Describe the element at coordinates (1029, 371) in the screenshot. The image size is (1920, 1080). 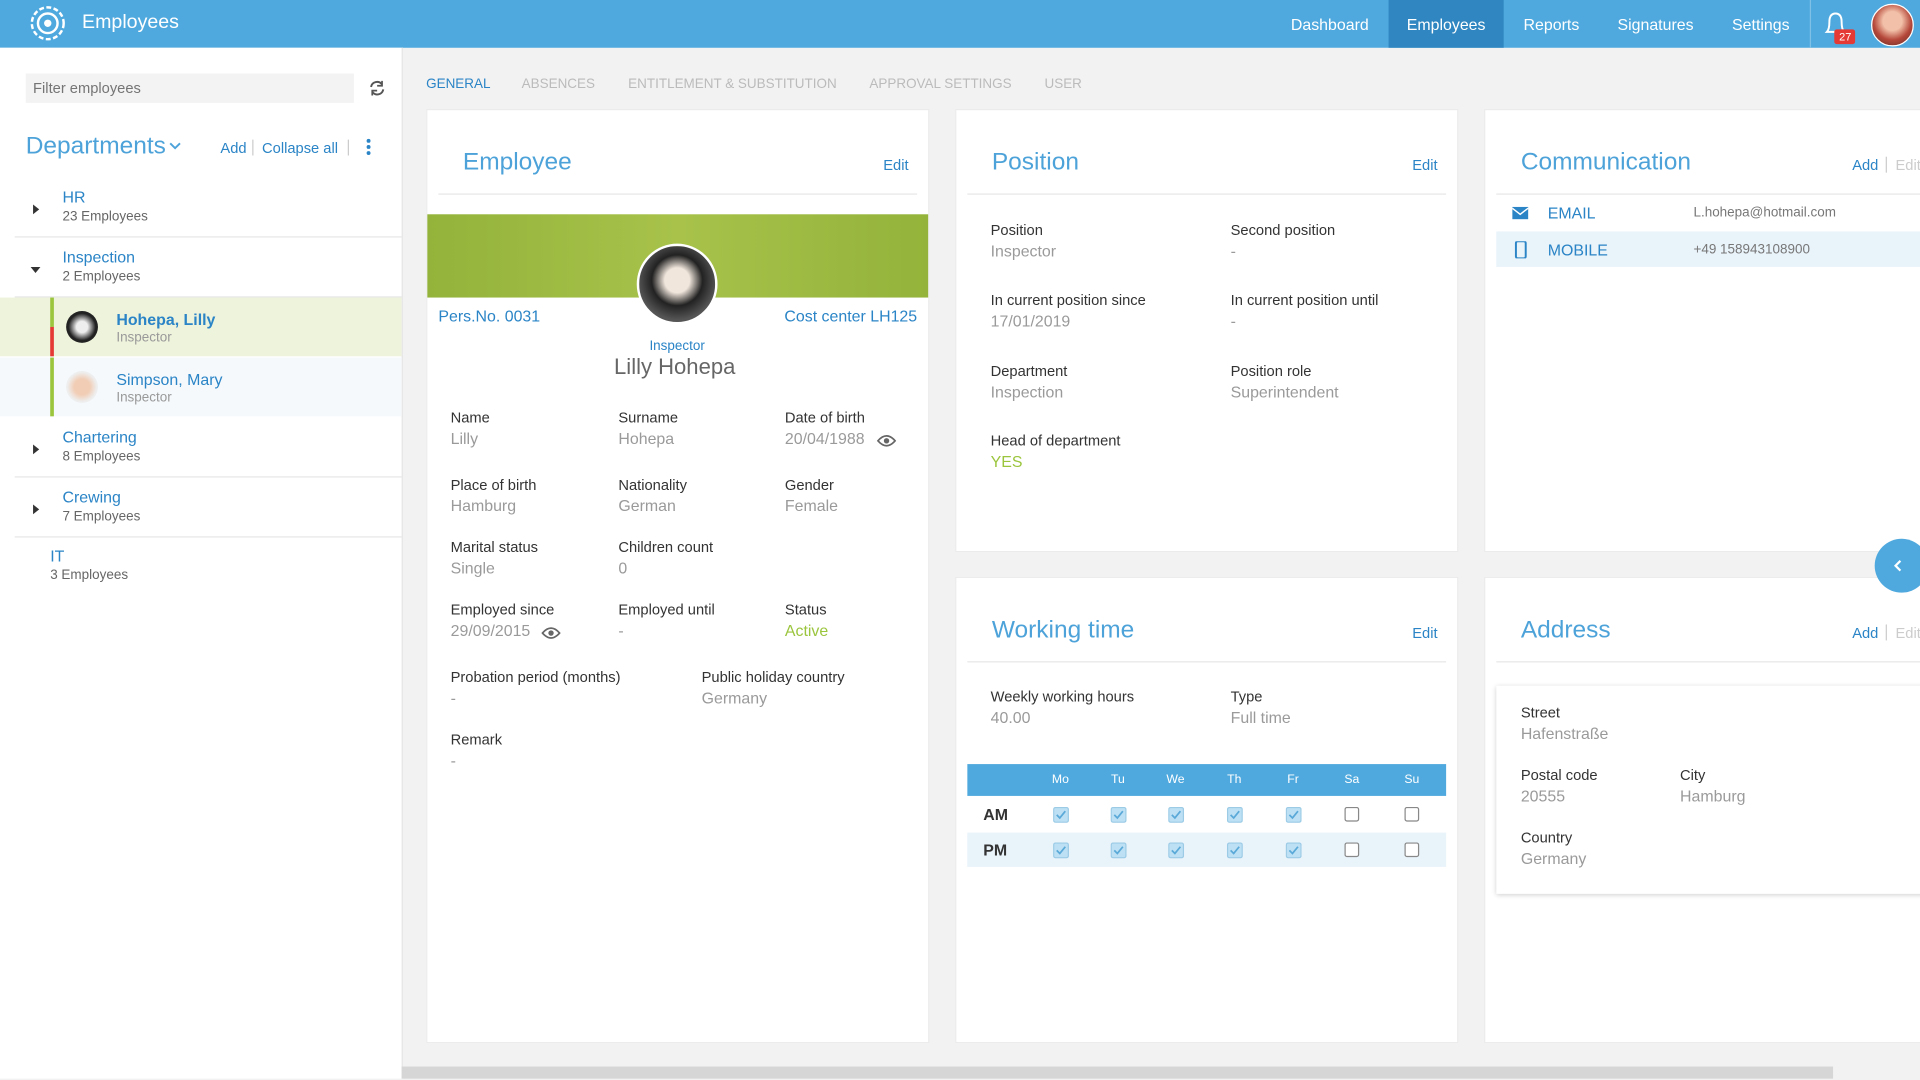
I see `field-label: Department` at that location.